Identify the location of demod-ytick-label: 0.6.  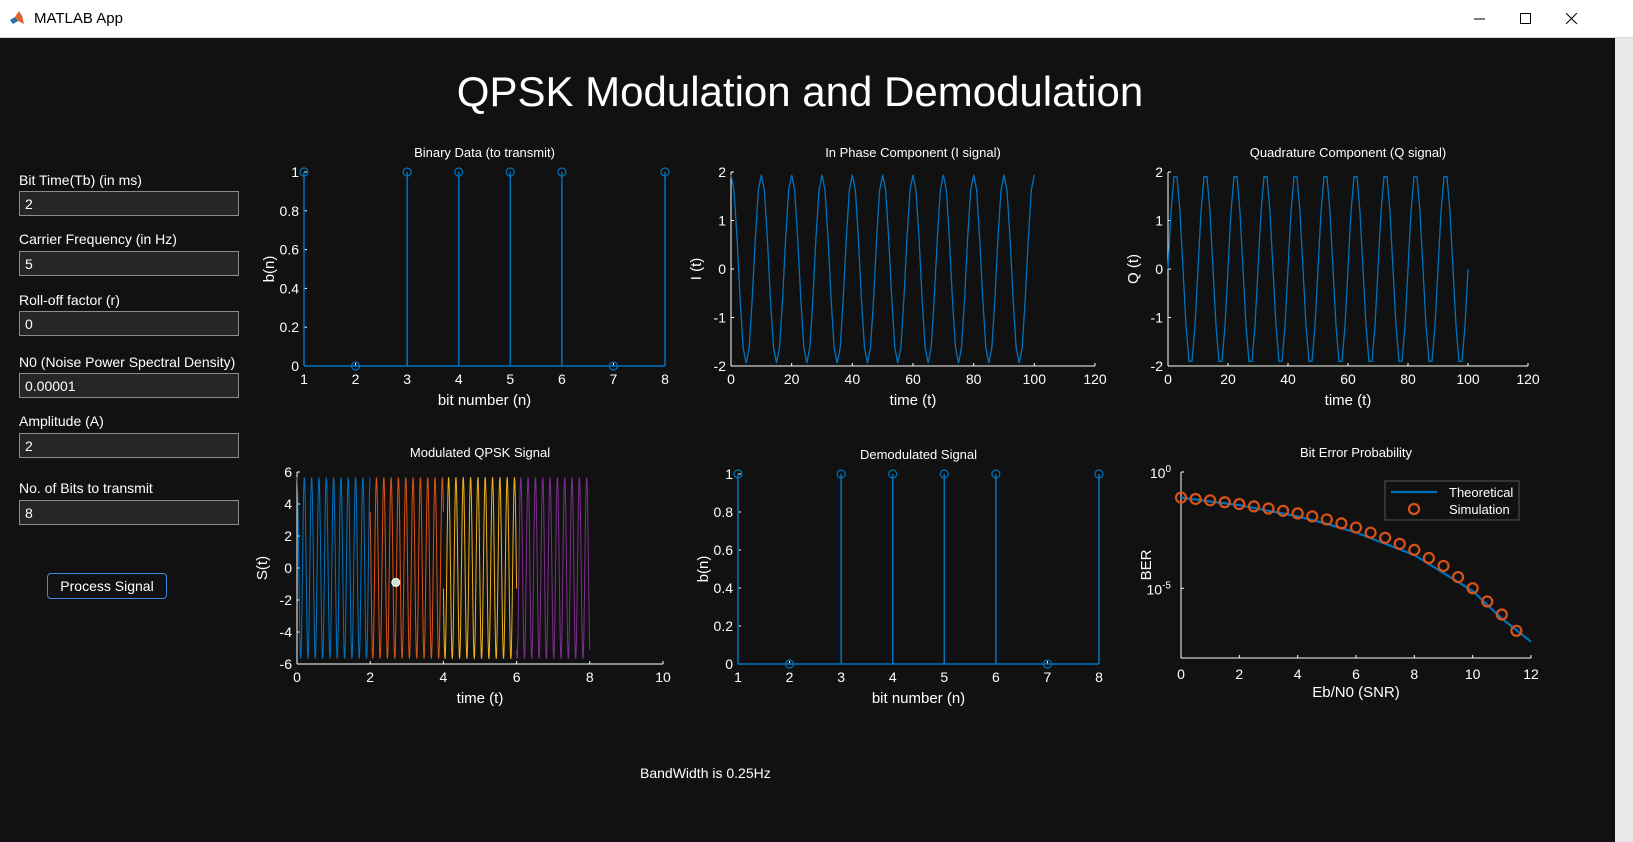
(724, 550).